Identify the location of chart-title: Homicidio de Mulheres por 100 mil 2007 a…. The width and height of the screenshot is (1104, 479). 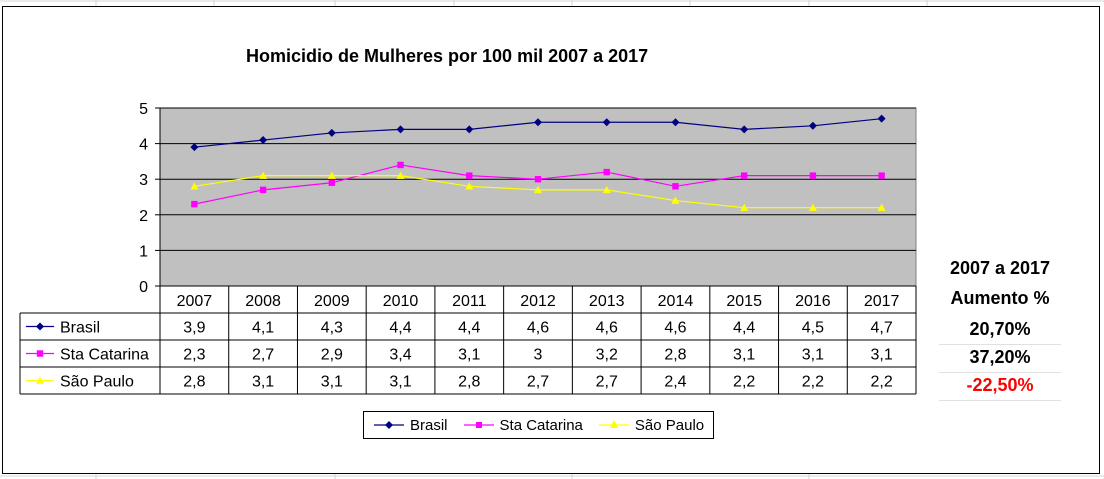
(447, 56).